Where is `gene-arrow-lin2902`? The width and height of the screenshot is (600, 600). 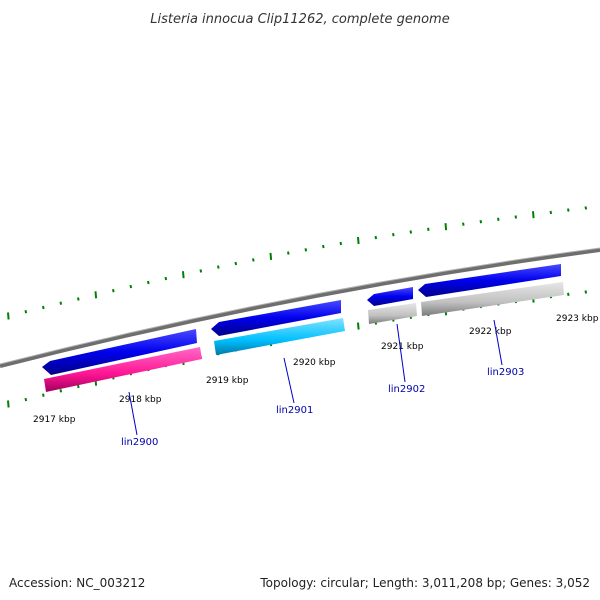 gene-arrow-lin2902 is located at coordinates (390, 296).